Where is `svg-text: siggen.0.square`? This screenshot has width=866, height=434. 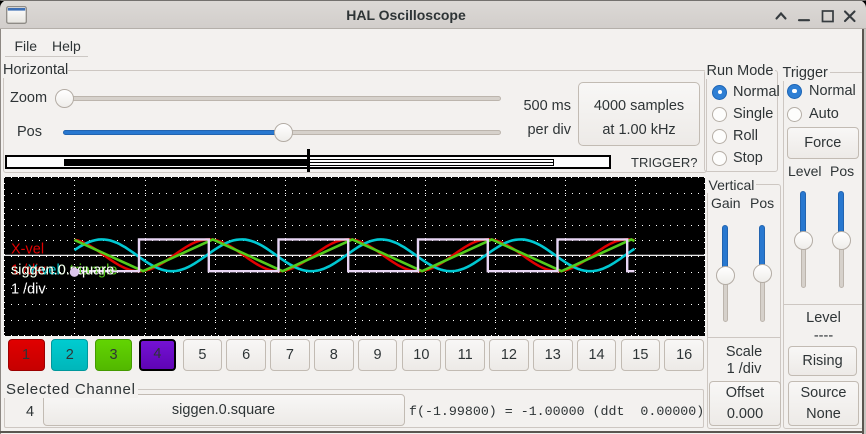
svg-text: siggen.0.square is located at coordinates (62, 271).